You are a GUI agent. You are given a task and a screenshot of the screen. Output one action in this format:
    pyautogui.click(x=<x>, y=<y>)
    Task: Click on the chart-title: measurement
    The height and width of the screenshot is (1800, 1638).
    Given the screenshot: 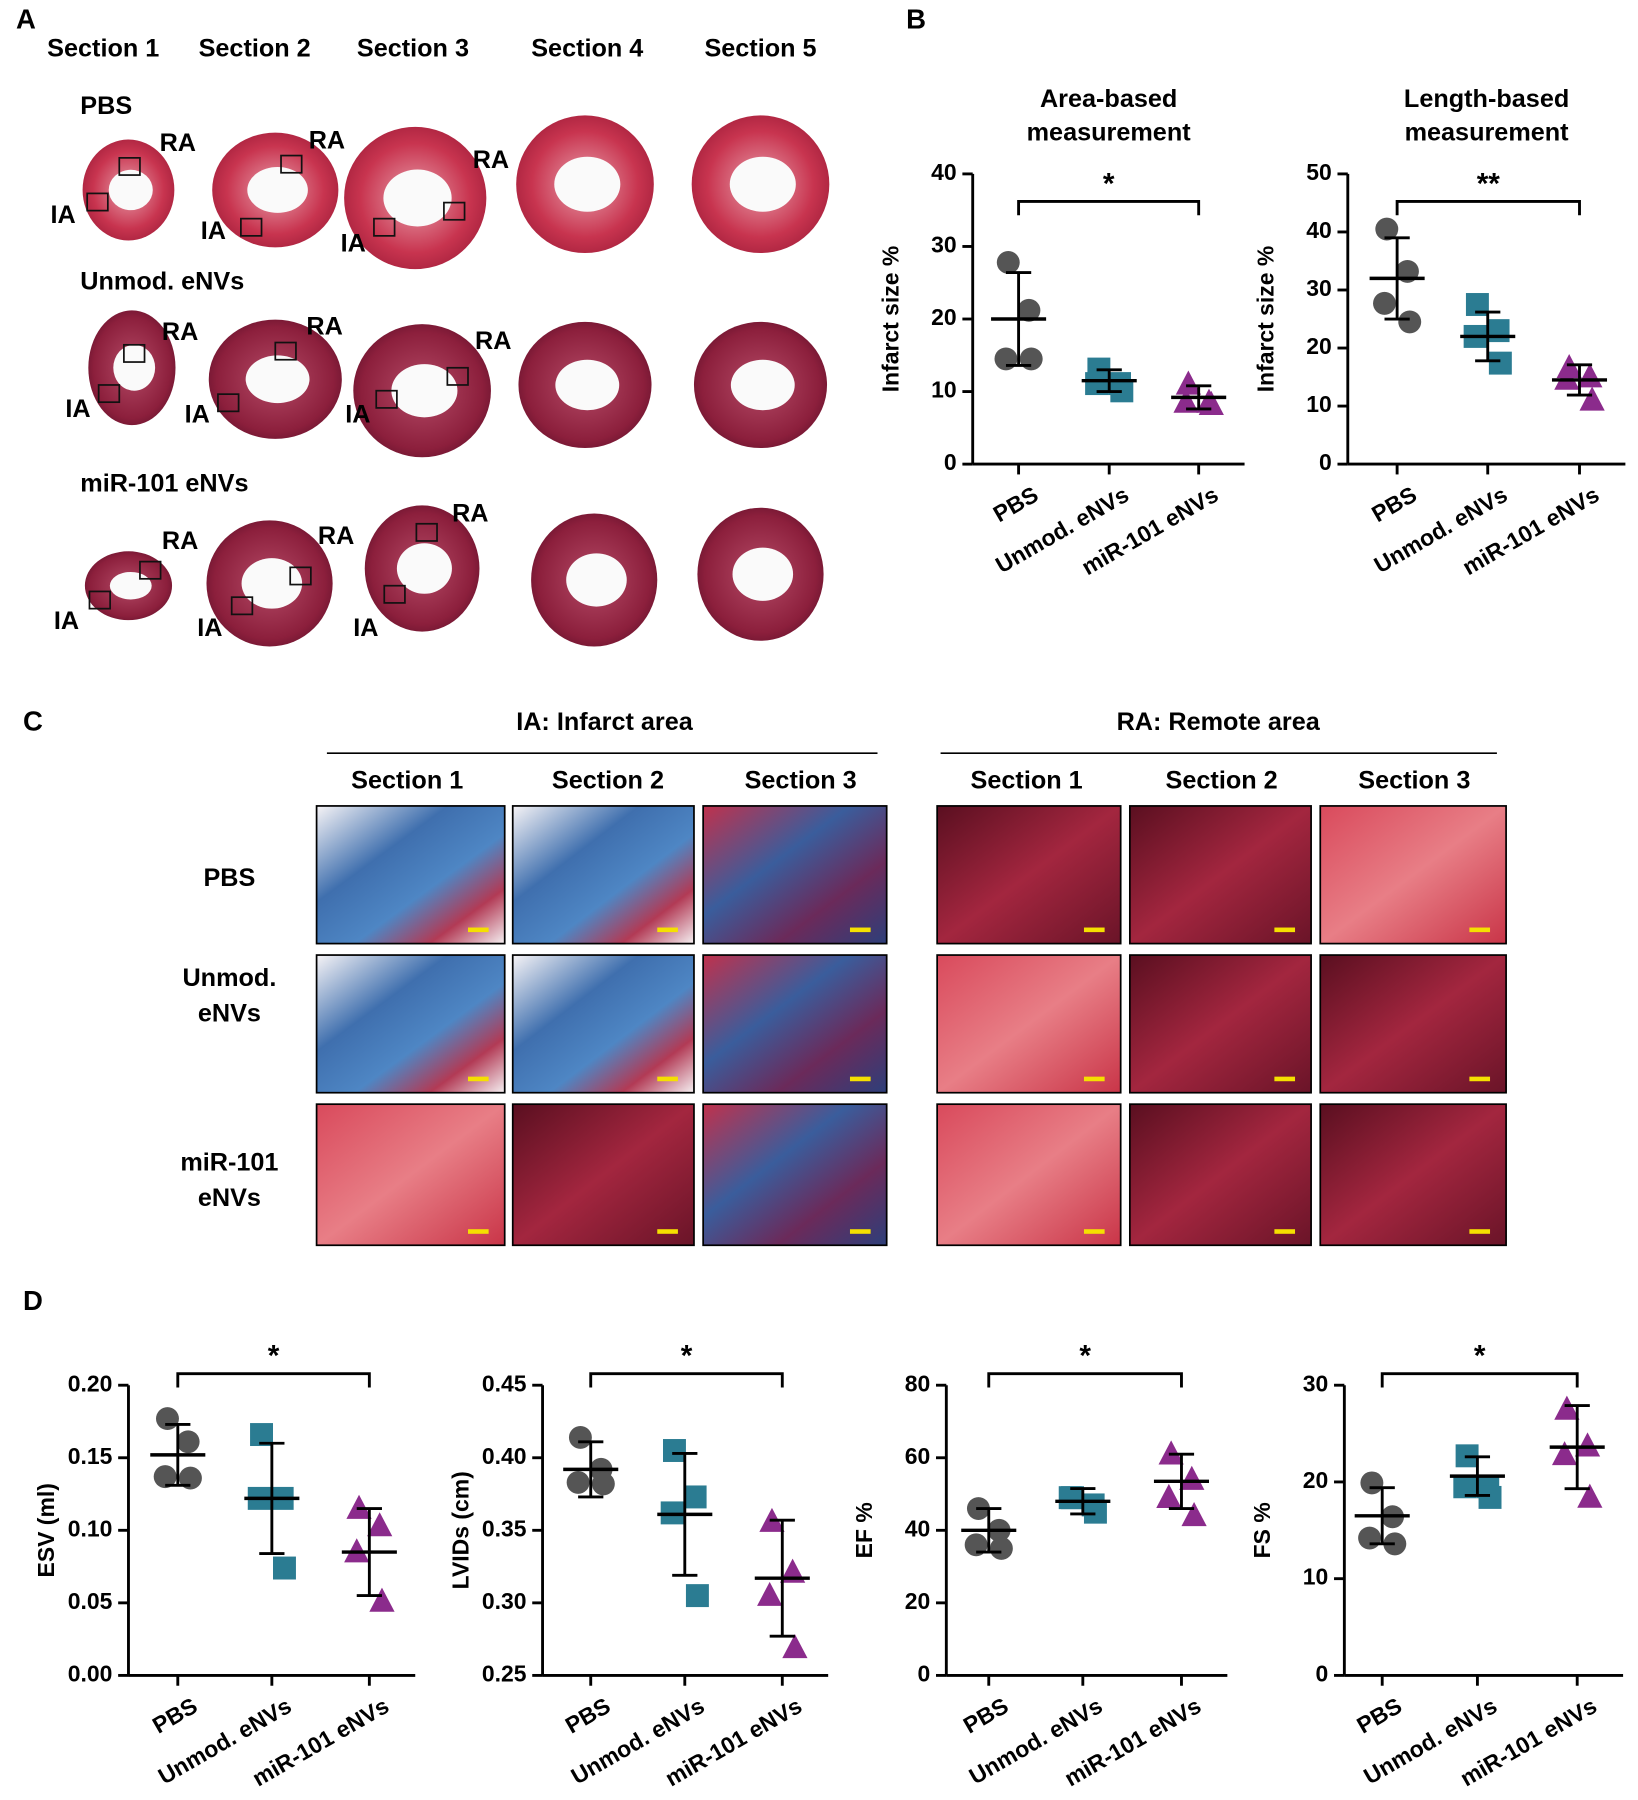 What is the action you would take?
    pyautogui.click(x=1109, y=132)
    